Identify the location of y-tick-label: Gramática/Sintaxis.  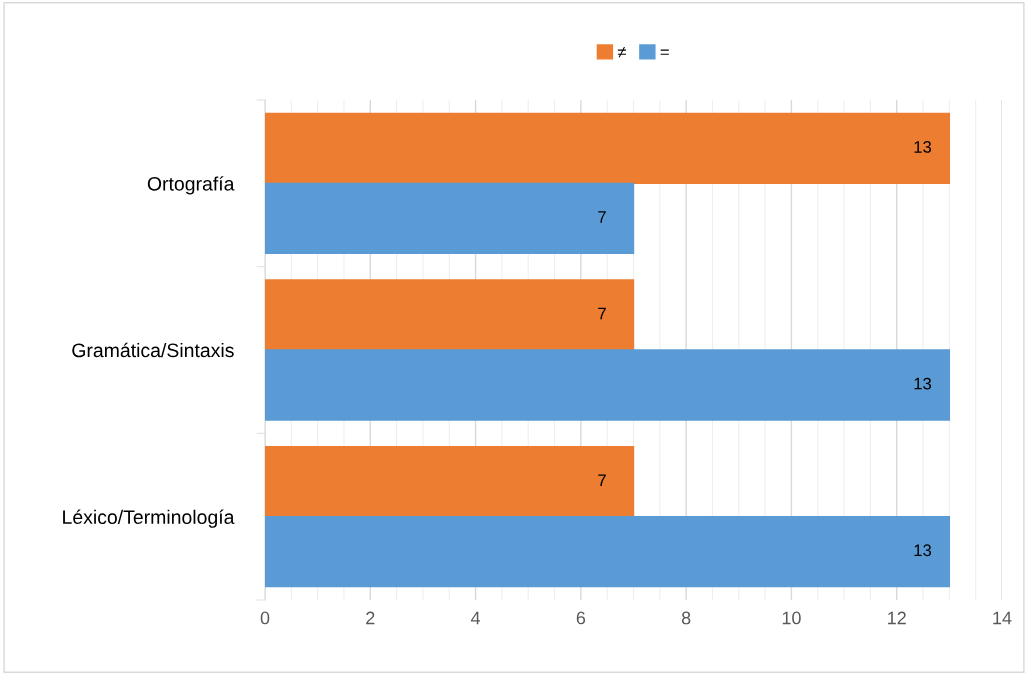
(153, 350).